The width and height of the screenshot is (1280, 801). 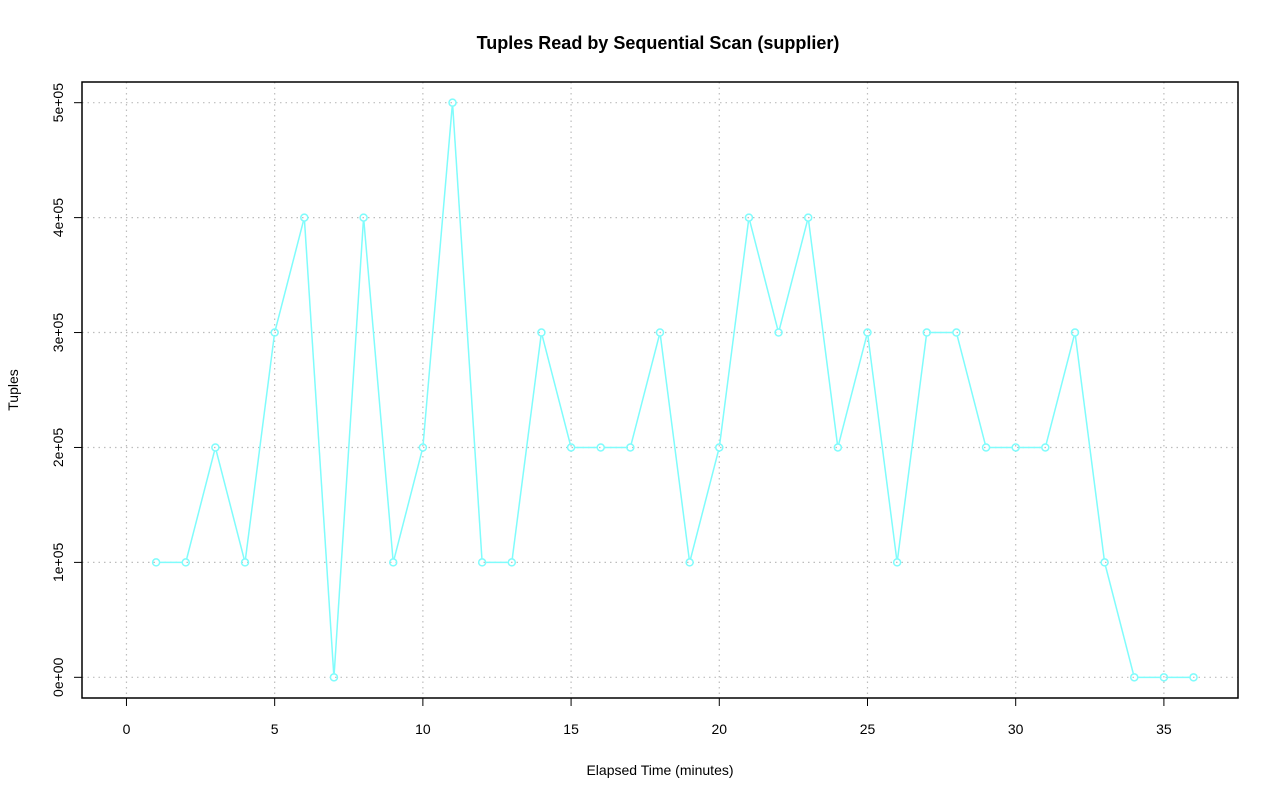 What do you see at coordinates (1016, 729) in the screenshot?
I see `x-tick-label: 30` at bounding box center [1016, 729].